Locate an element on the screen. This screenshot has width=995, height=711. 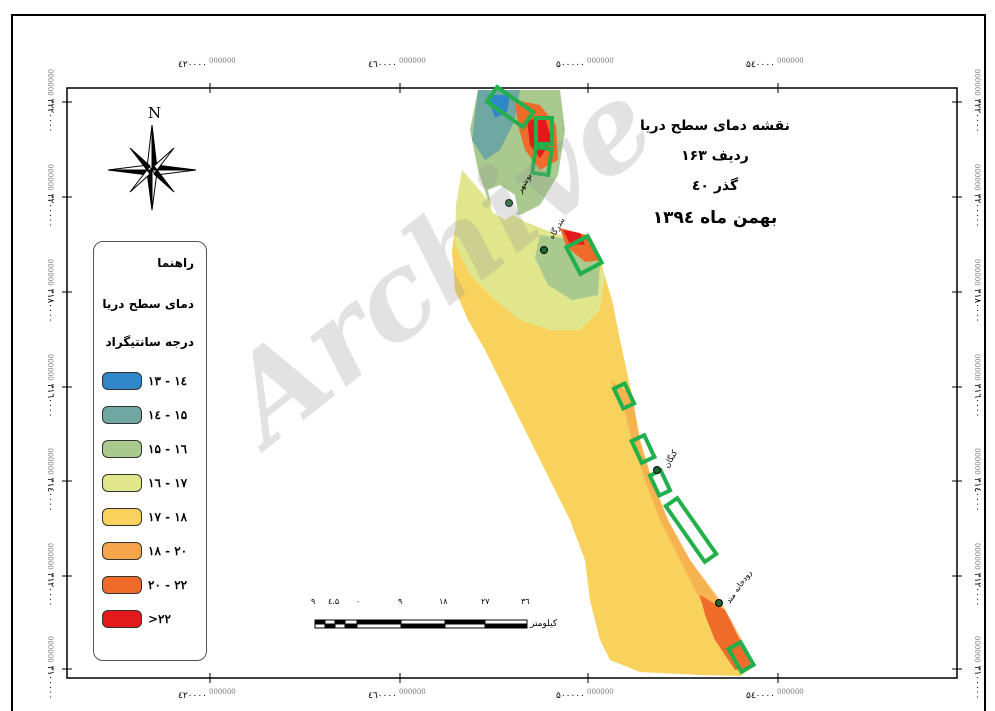
legend-item: ۱٦ - ۱۷ is located at coordinates (144, 483).